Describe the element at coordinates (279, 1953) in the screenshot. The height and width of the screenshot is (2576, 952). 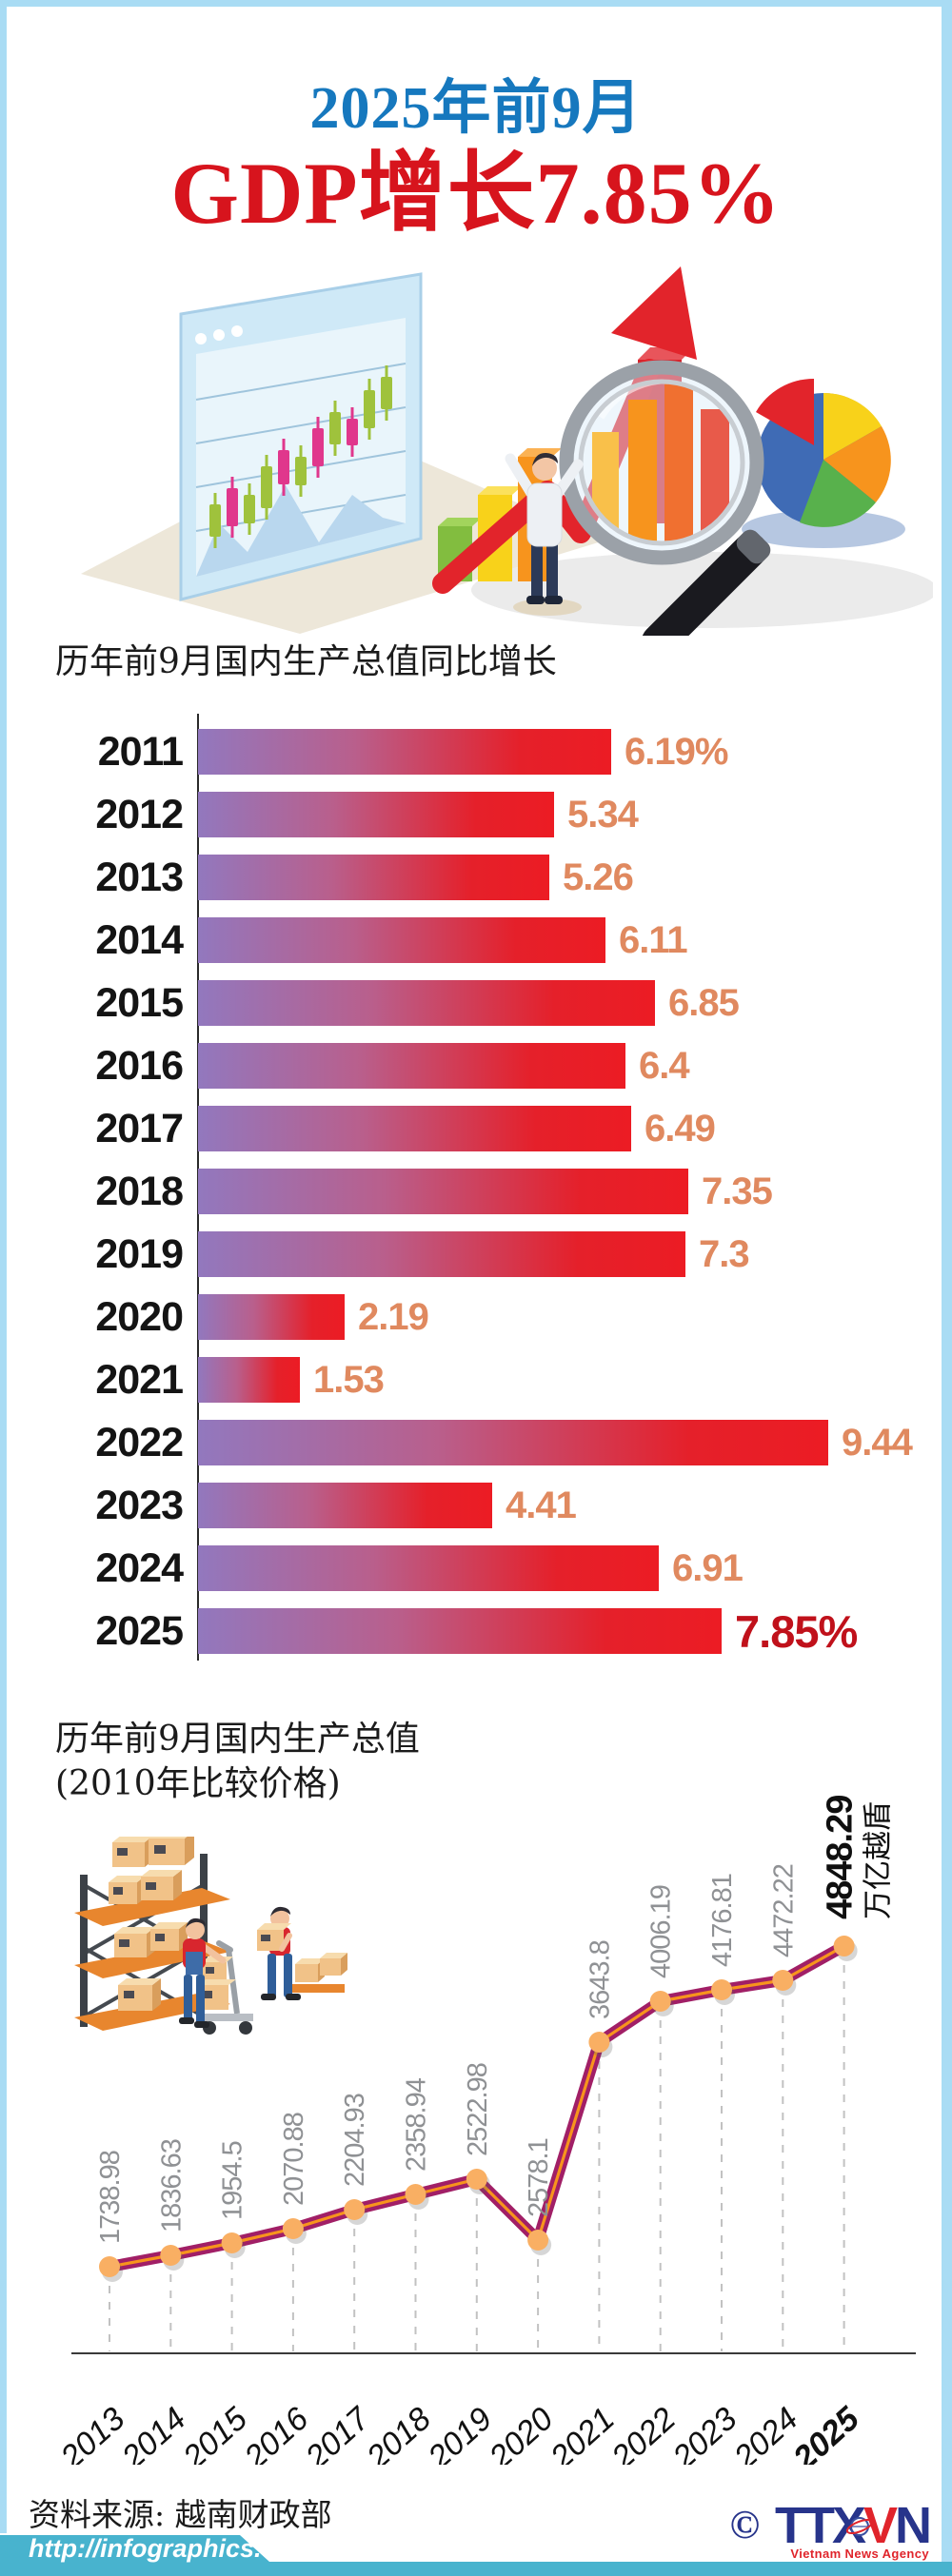
I see `worker-carrying-box` at that location.